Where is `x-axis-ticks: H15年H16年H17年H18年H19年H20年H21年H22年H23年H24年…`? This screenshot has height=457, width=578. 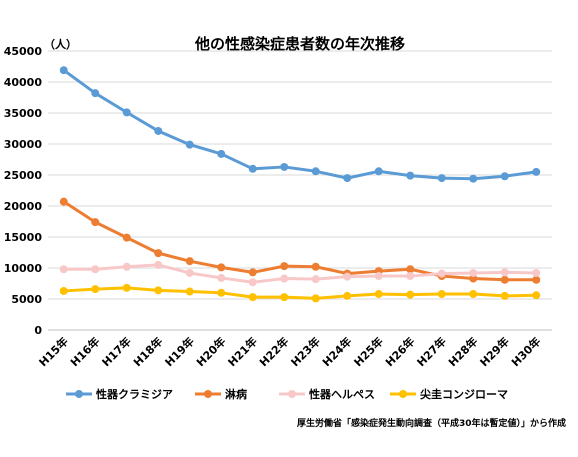 x-axis-ticks: H15年H16年H17年H18年H19年H20年H21年H22年H23年H24年… is located at coordinates (290, 351).